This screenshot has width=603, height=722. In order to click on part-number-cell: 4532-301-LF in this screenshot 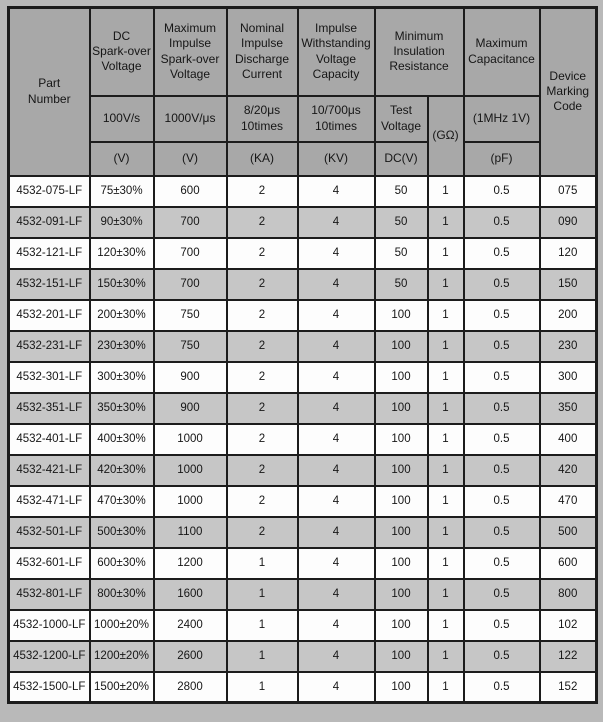, I will do `click(49, 377)`.